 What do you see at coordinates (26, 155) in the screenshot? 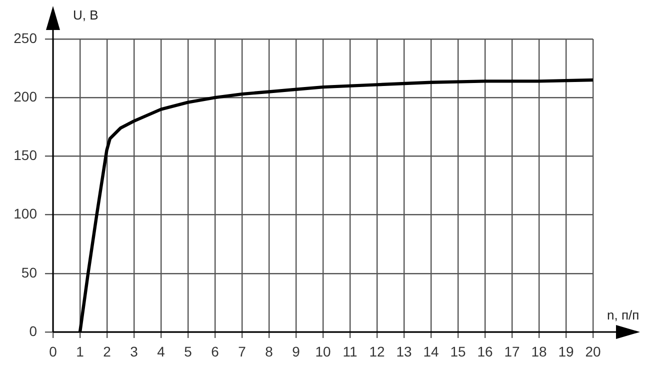
I see `y-tick-label: 150` at bounding box center [26, 155].